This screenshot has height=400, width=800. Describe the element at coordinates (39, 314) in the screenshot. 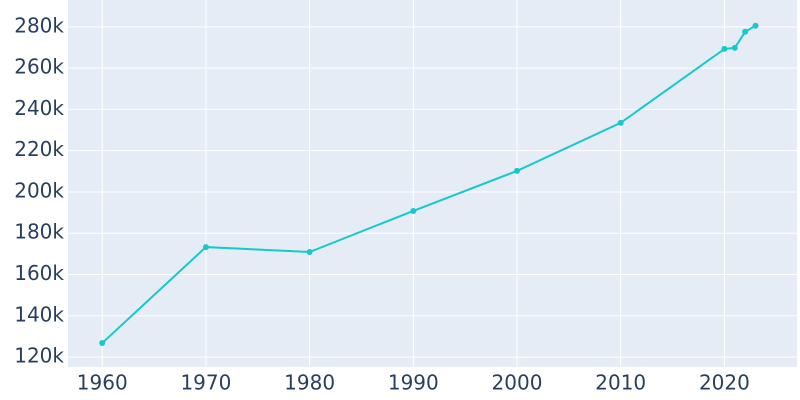

I see `y-tick-label: 140k` at that location.